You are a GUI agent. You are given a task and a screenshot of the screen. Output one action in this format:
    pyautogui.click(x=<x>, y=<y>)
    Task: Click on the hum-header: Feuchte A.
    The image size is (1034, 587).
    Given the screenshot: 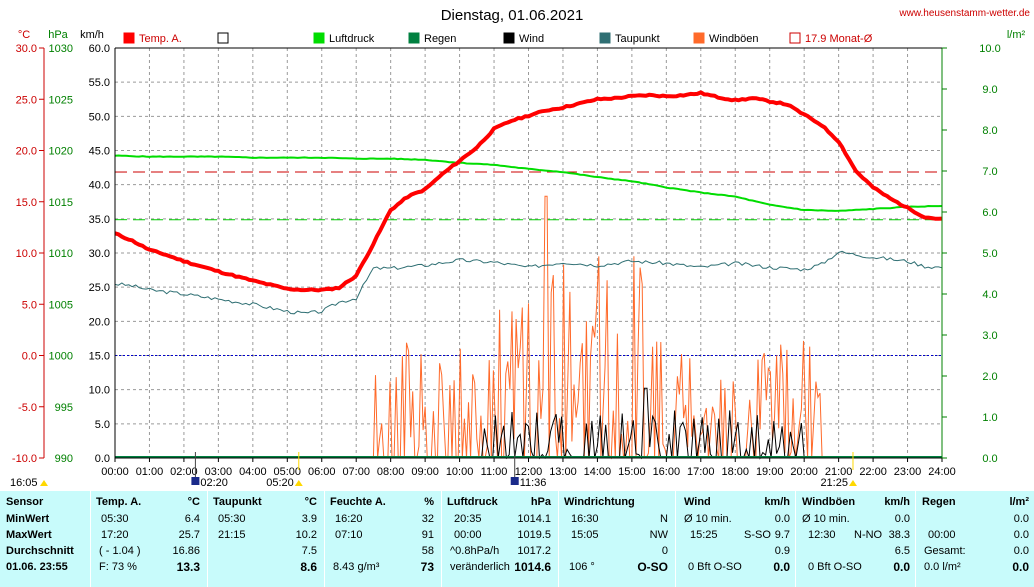 What is the action you would take?
    pyautogui.click(x=358, y=502)
    